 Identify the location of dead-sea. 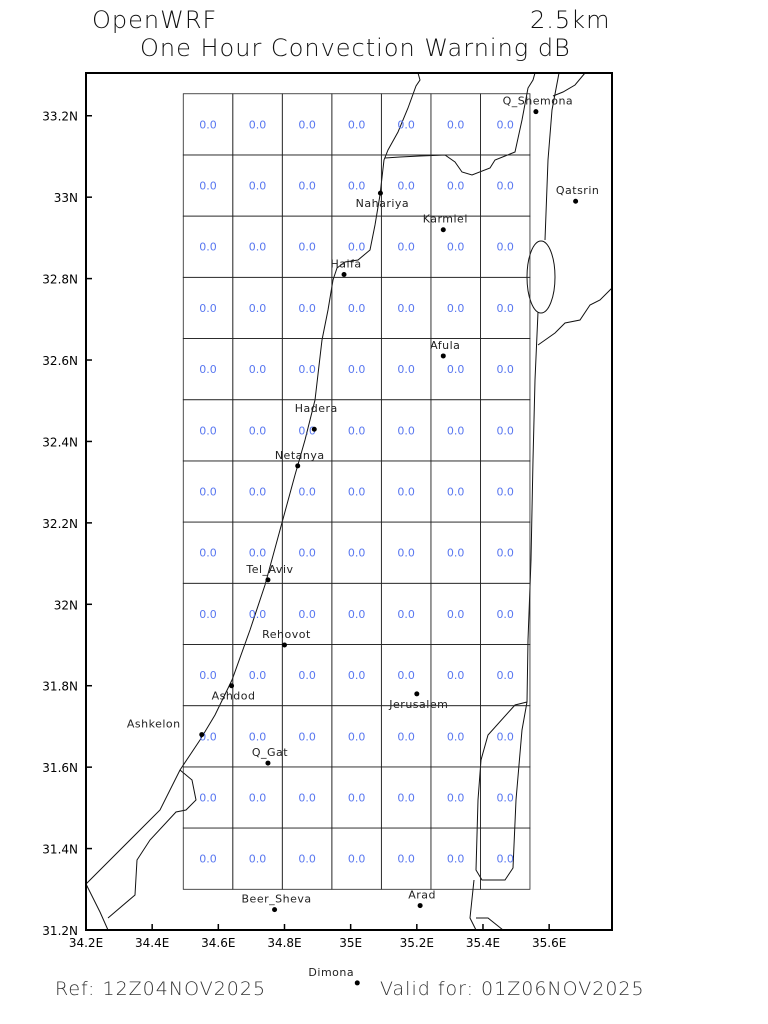
(501, 791).